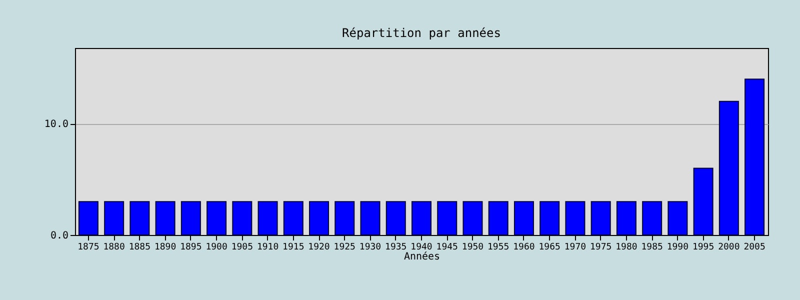  I want to click on x-tick-label: 1990, so click(677, 247).